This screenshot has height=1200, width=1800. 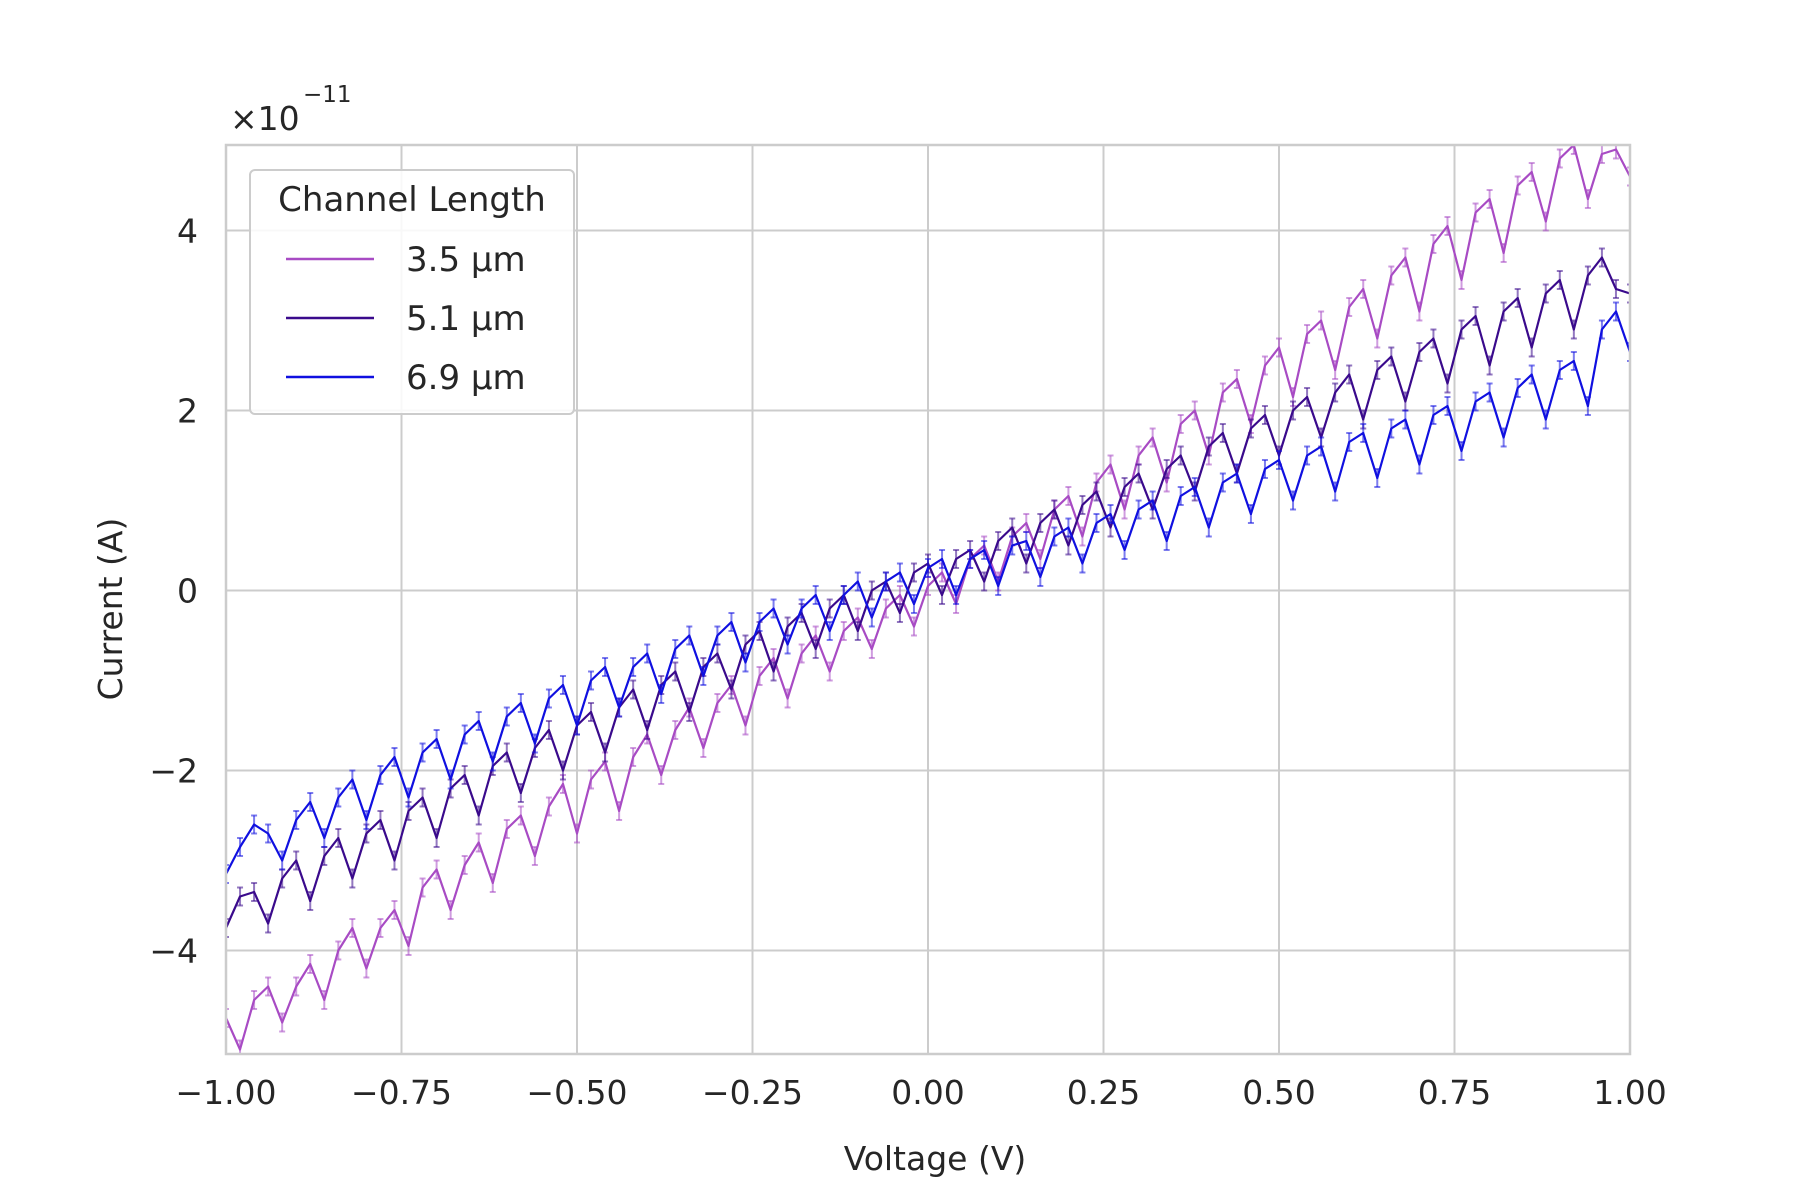 I want to click on y-scale-offset: ×10 −11, so click(x=291, y=110).